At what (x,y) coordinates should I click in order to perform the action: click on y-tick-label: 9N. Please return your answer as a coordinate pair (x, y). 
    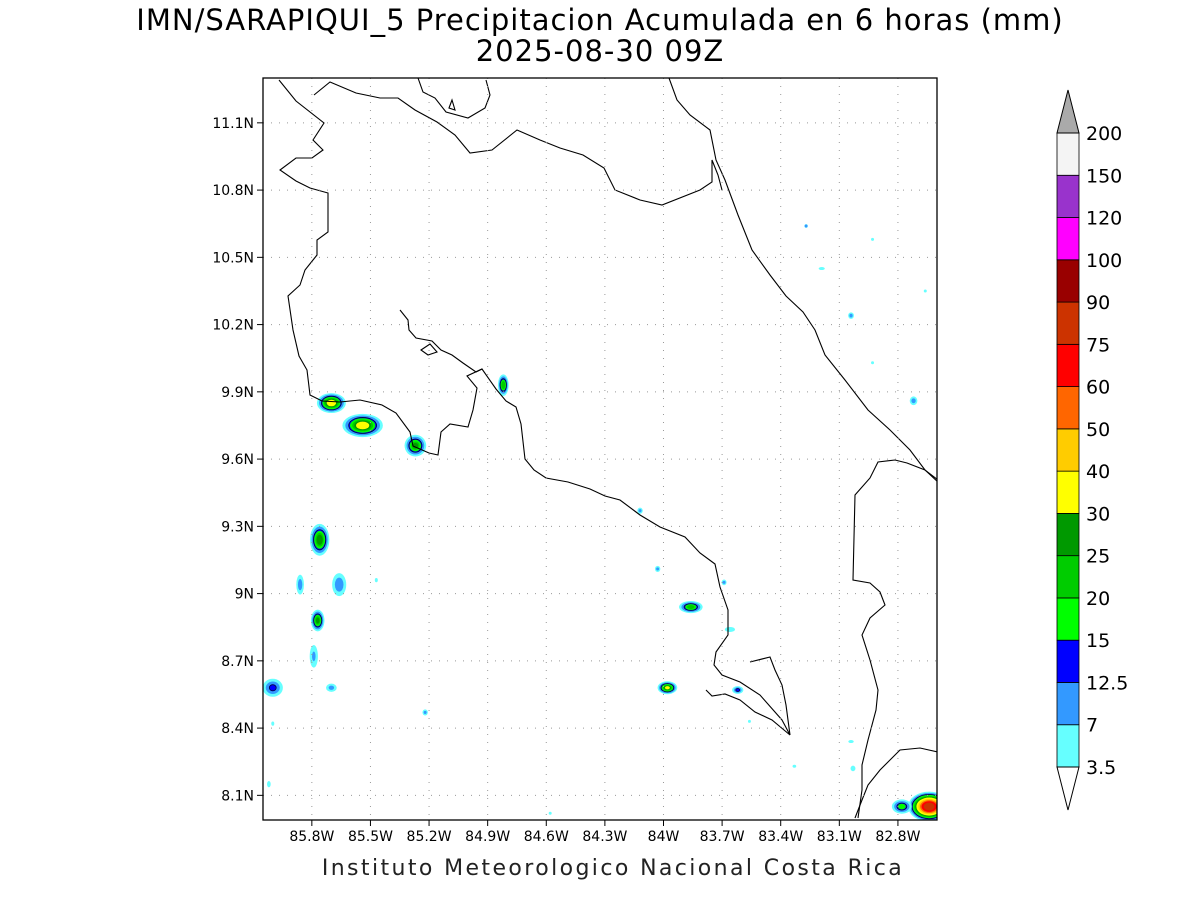
    Looking at the image, I should click on (244, 595).